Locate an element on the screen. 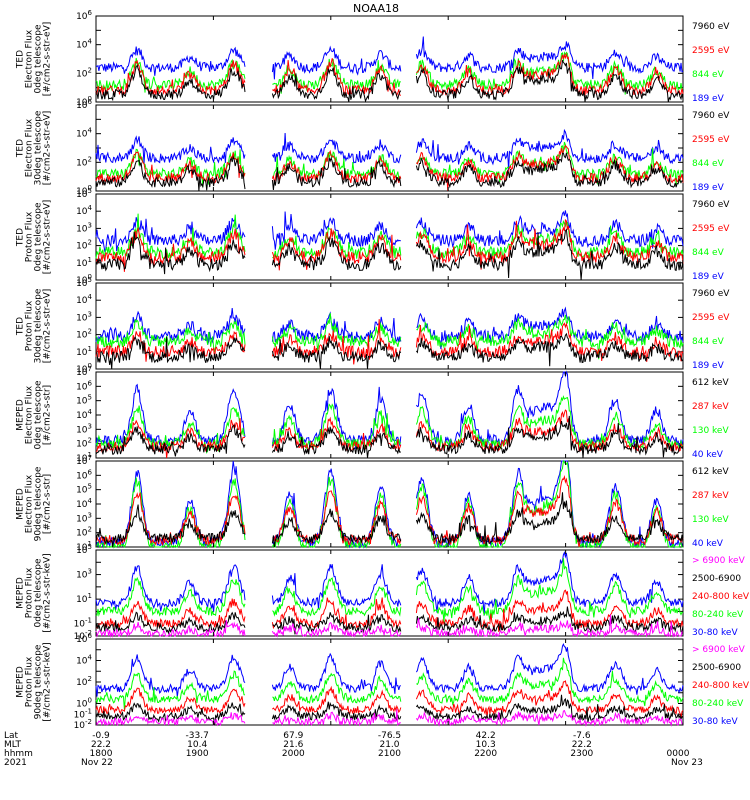 Image resolution: width=750 pixels, height=800 pixels. date-end: Nov 23 is located at coordinates (687, 763).